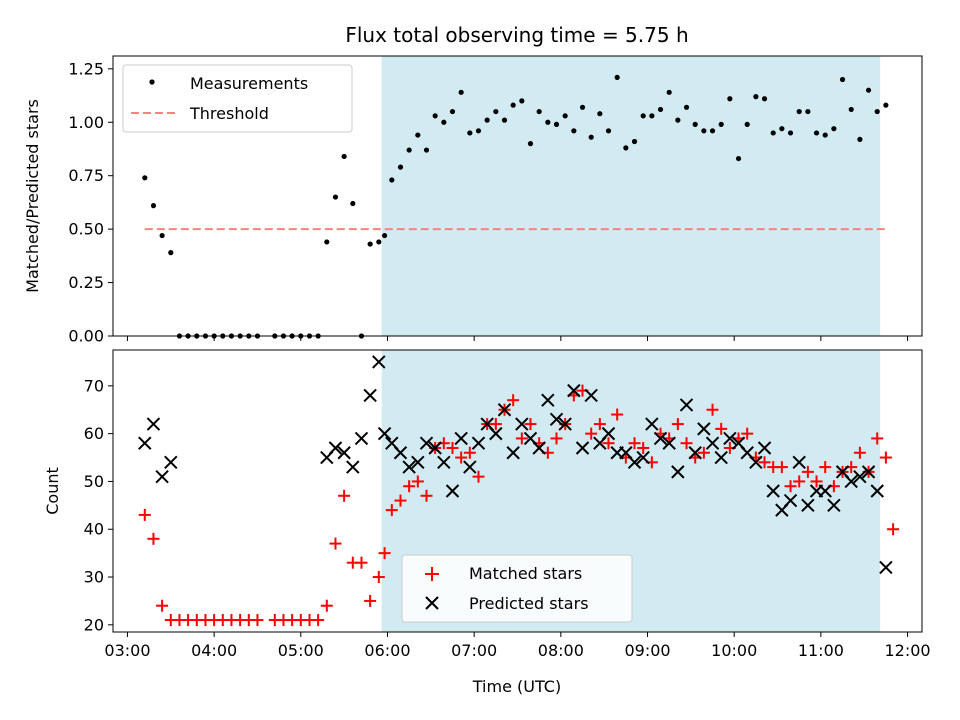 The image size is (960, 720). I want to click on y-tick-label: 1.25, so click(86, 68).